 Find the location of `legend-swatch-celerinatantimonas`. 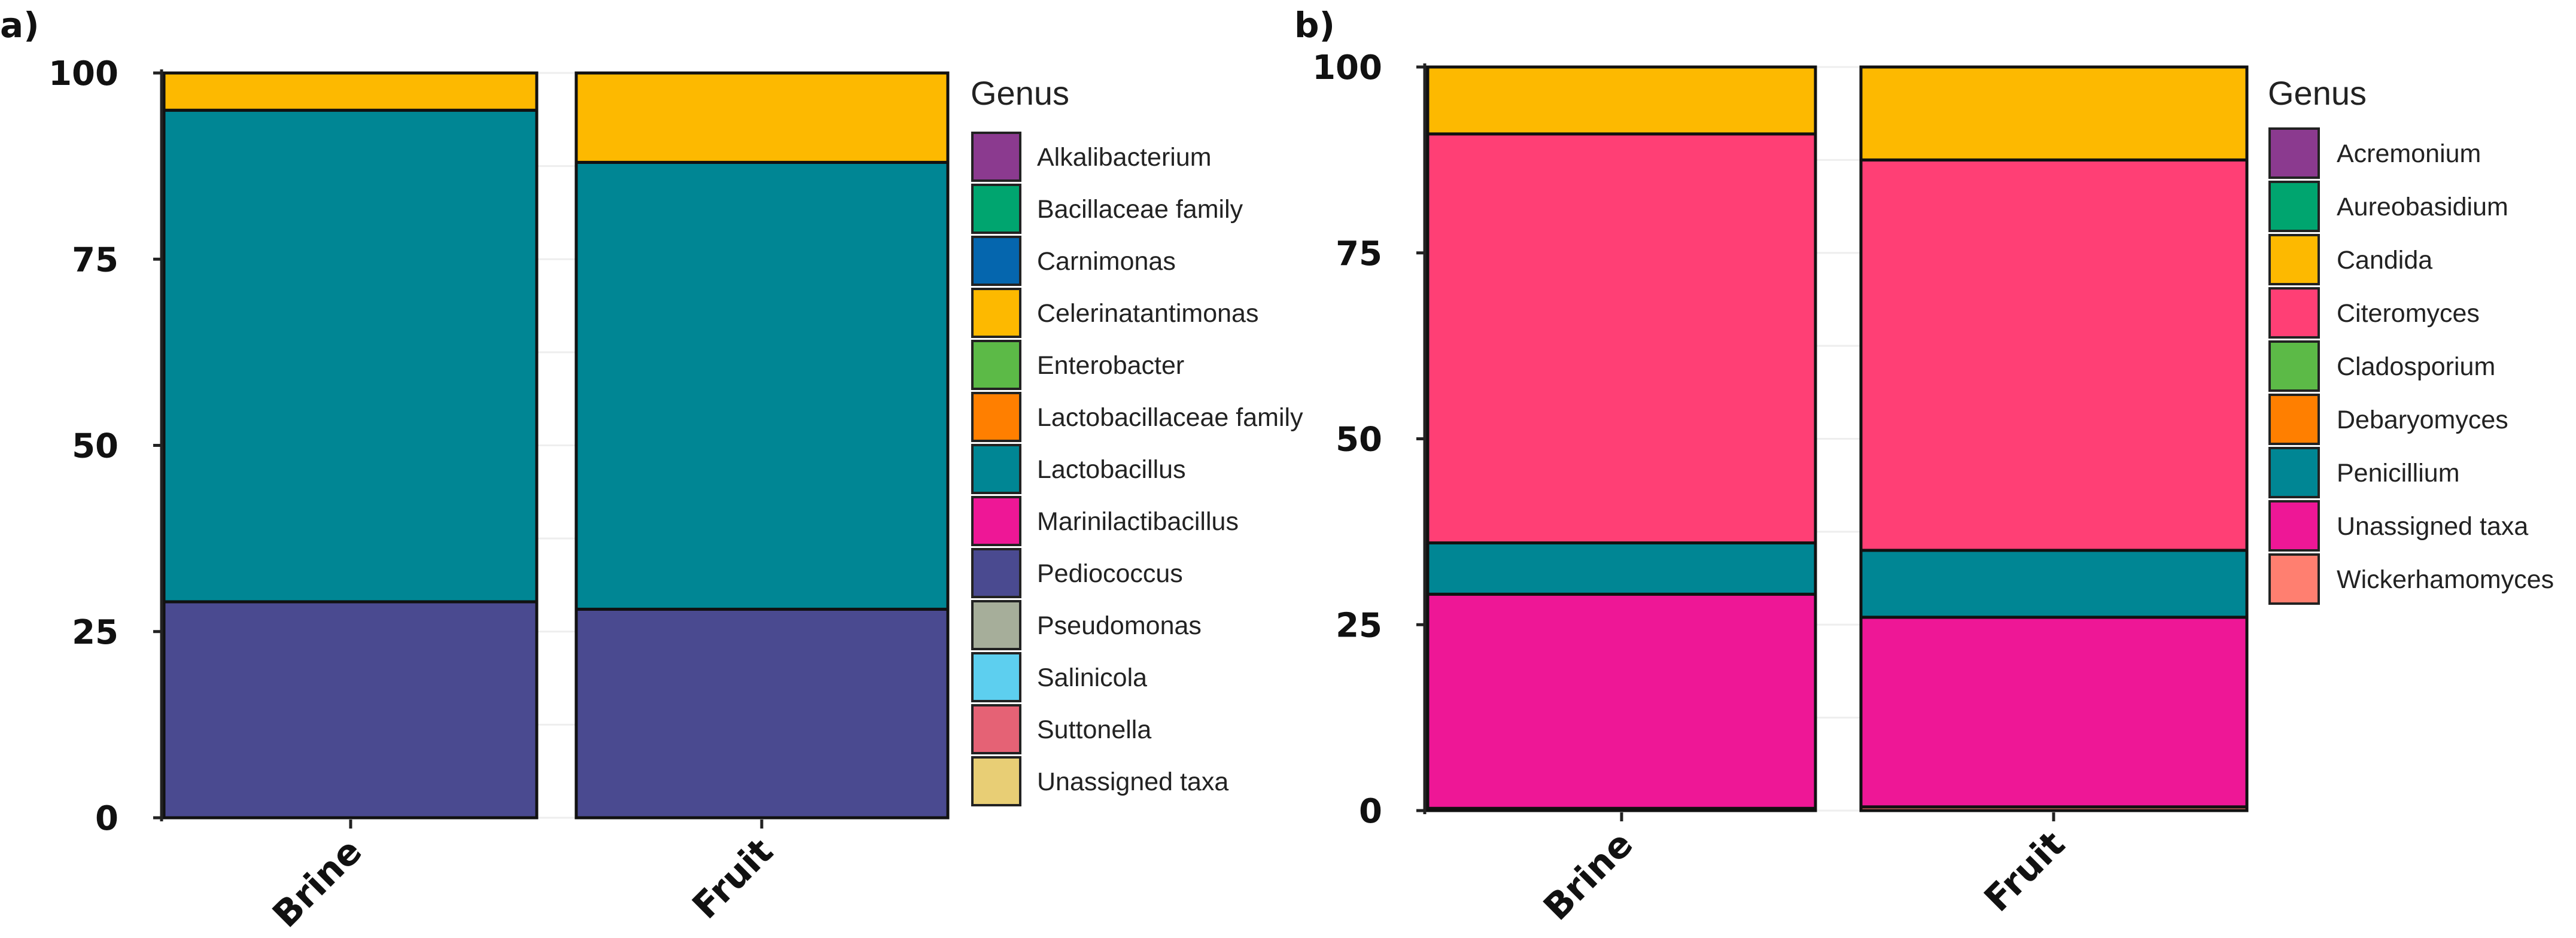

legend-swatch-celerinatantimonas is located at coordinates (996, 313).